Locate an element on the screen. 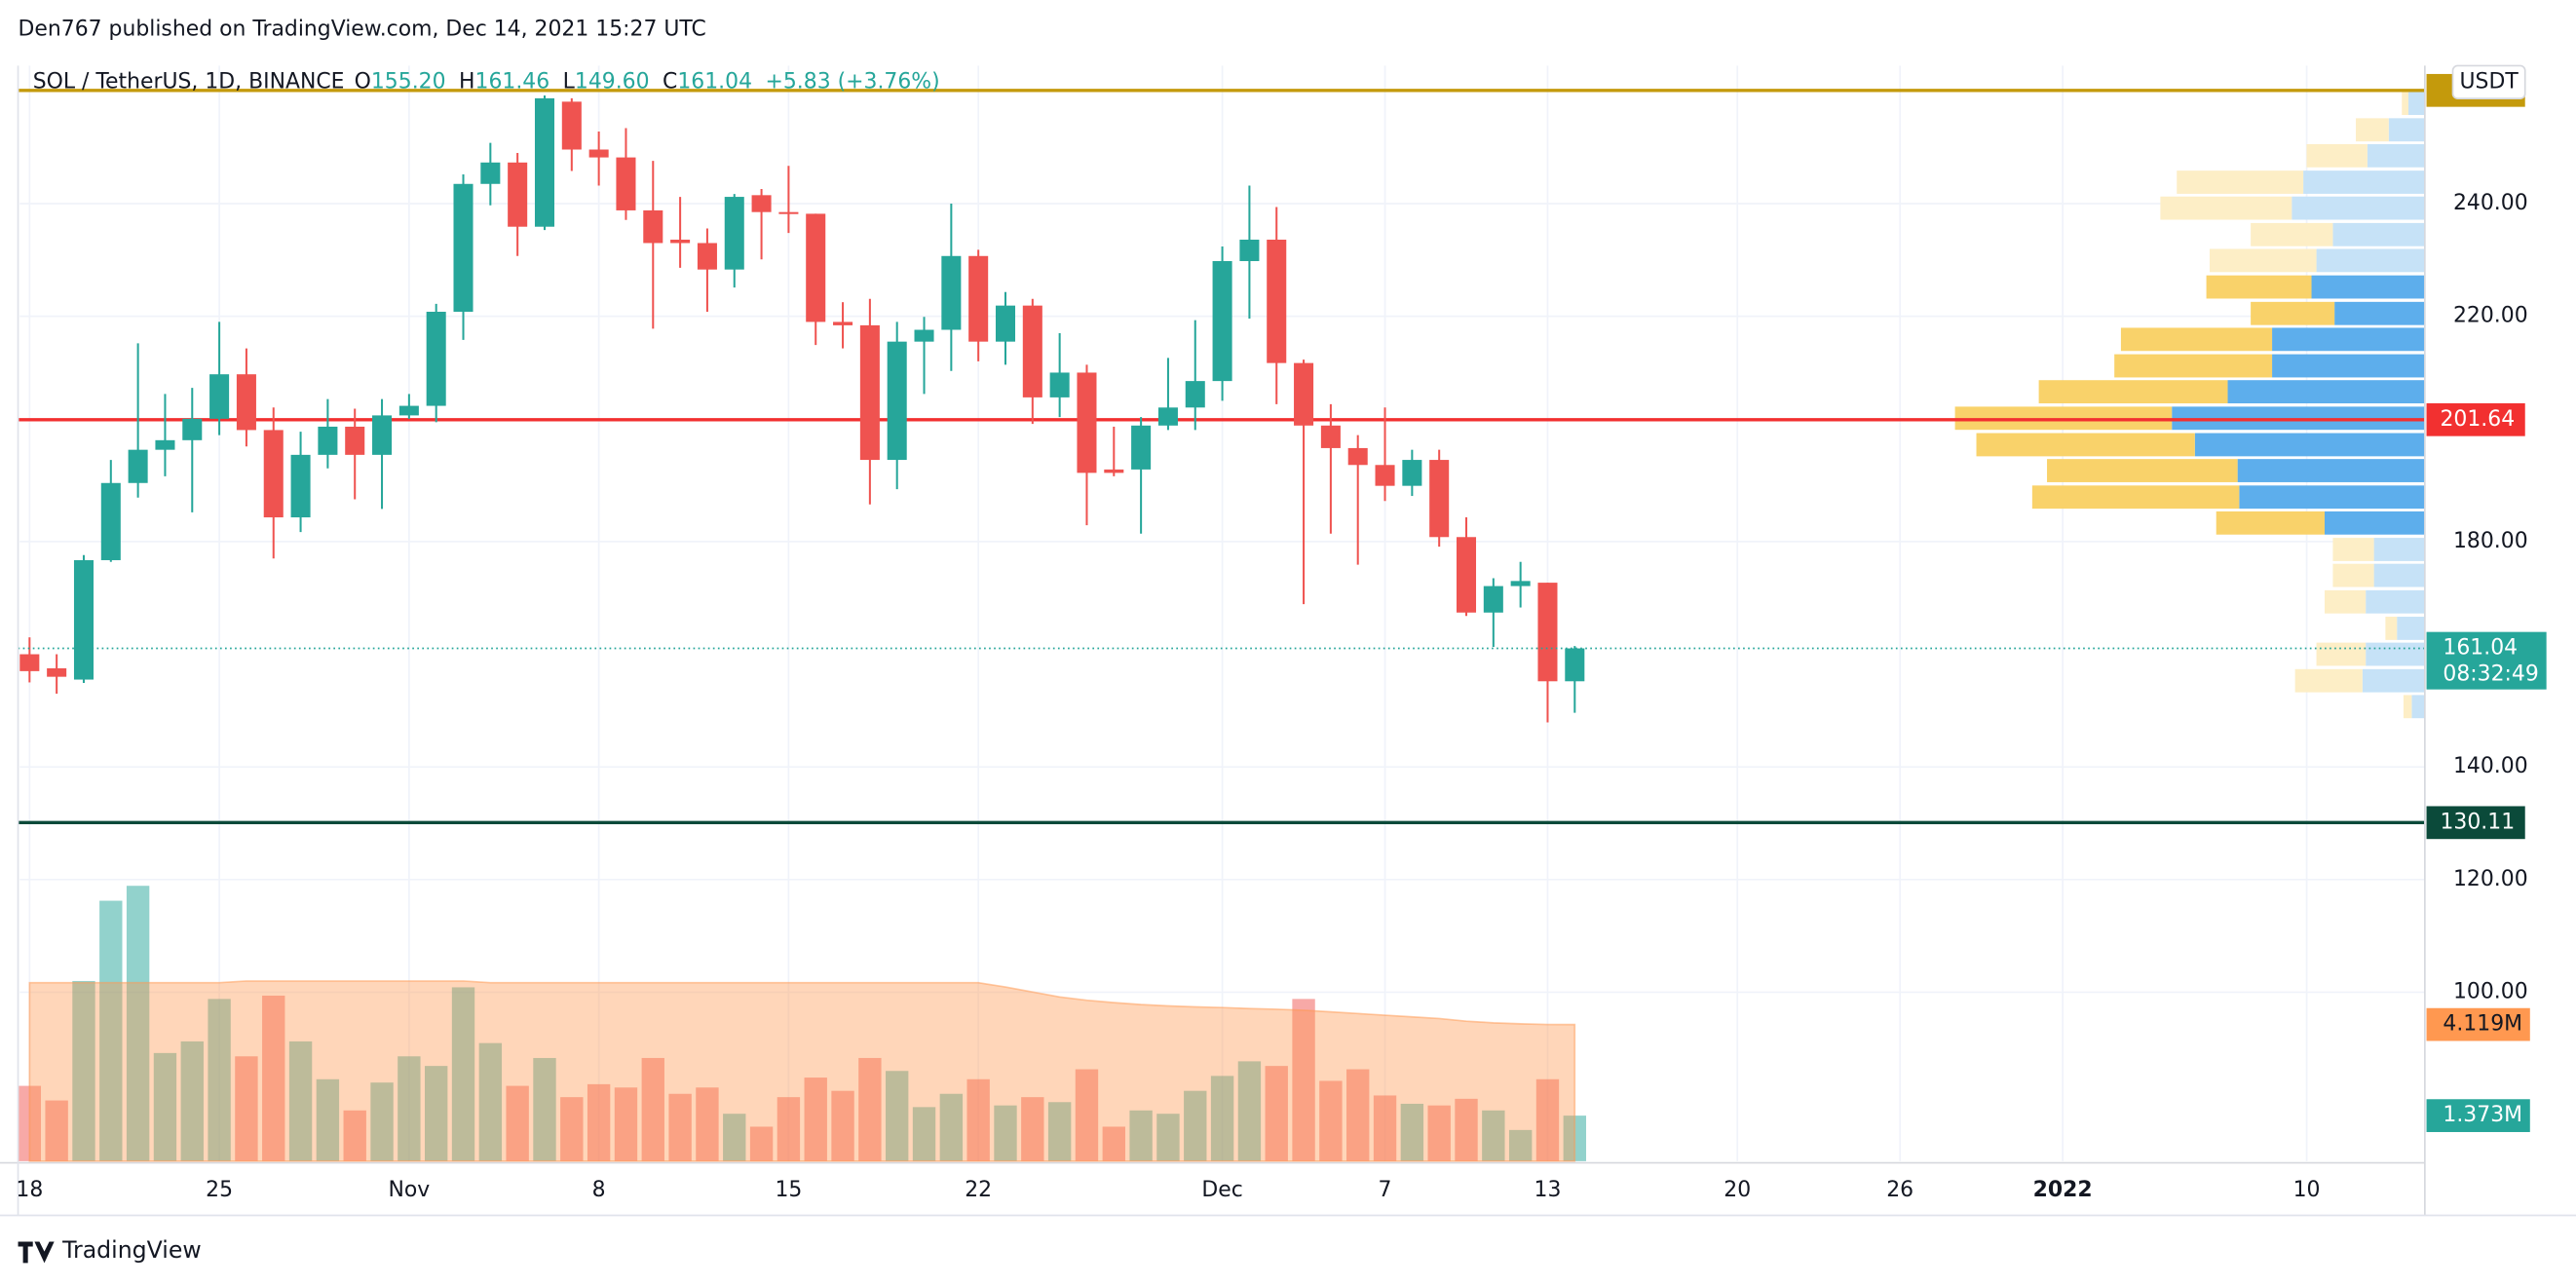 The image size is (2576, 1286). l-label: L is located at coordinates (569, 81).